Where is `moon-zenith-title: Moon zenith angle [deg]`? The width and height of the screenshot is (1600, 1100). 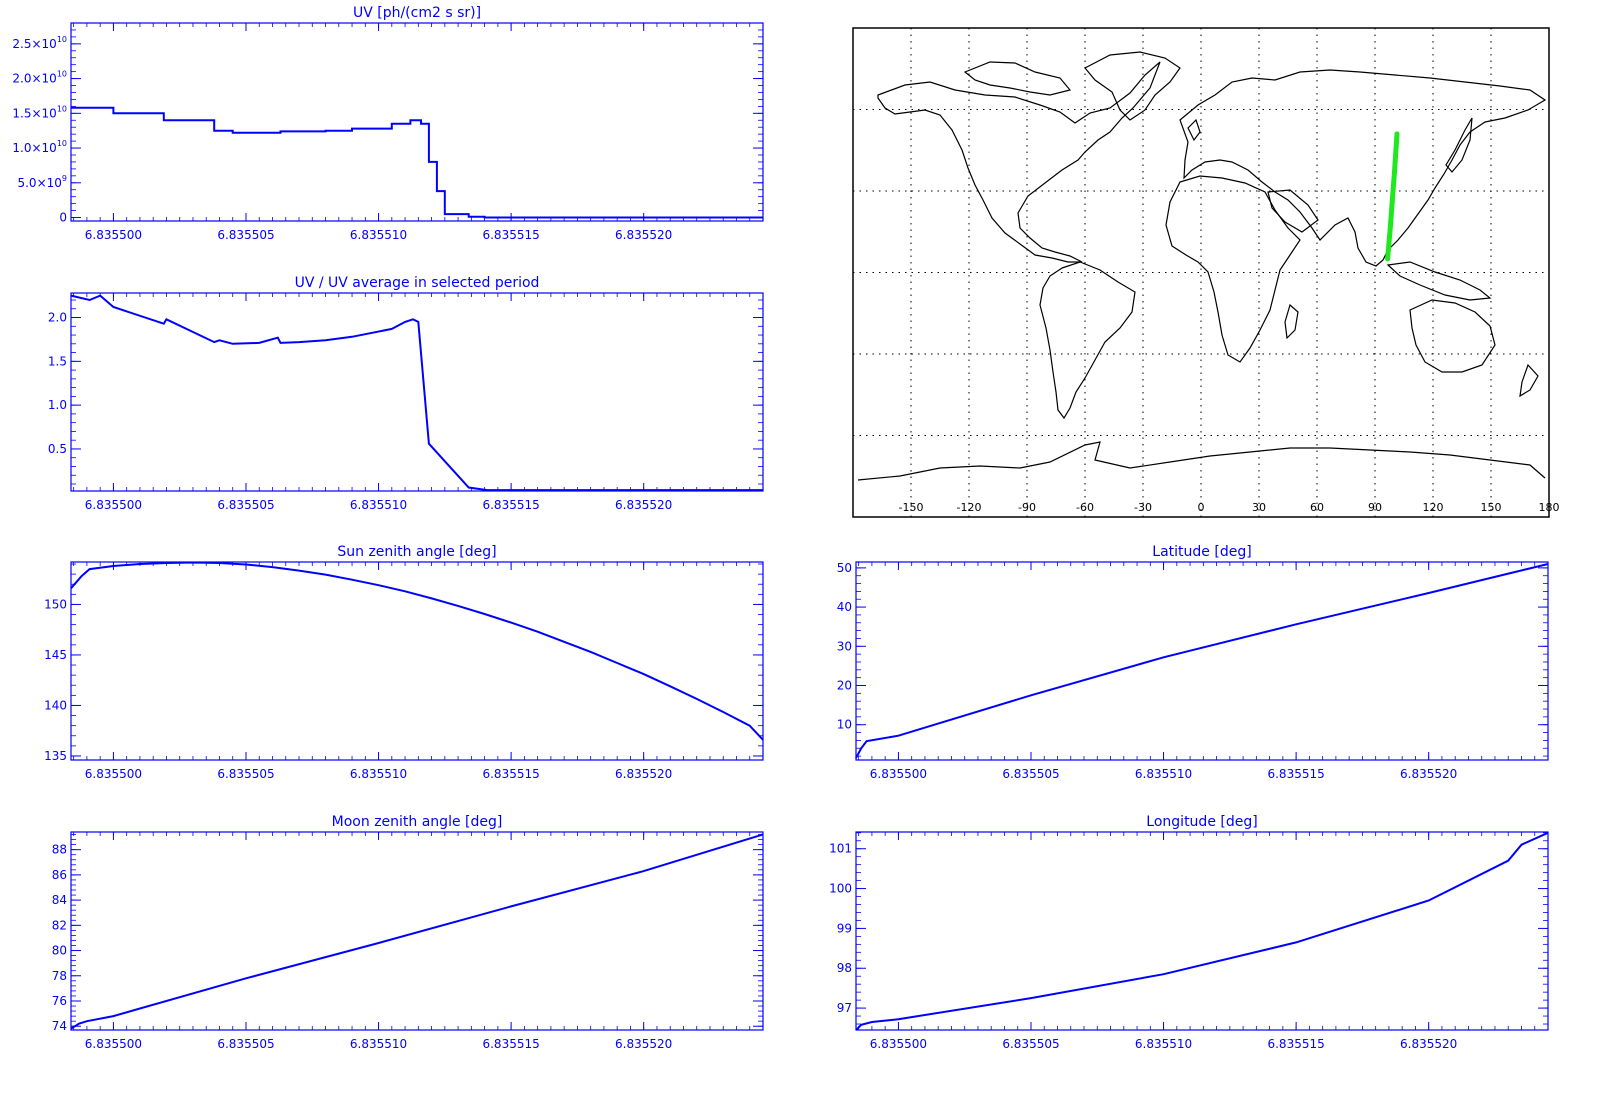
moon-zenith-title: Moon zenith angle [deg] is located at coordinates (417, 822).